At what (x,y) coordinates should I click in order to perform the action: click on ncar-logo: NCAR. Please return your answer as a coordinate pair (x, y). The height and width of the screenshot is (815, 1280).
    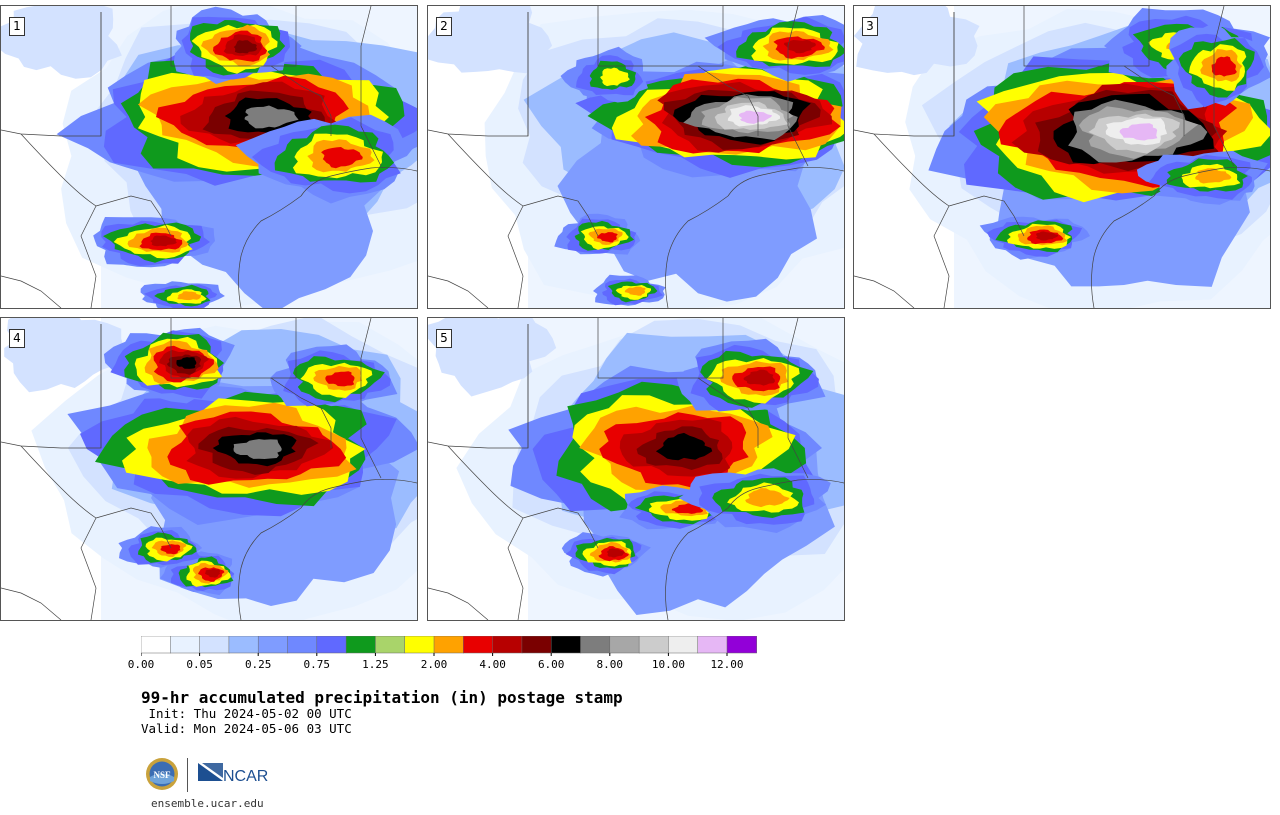
    Looking at the image, I should click on (233, 774).